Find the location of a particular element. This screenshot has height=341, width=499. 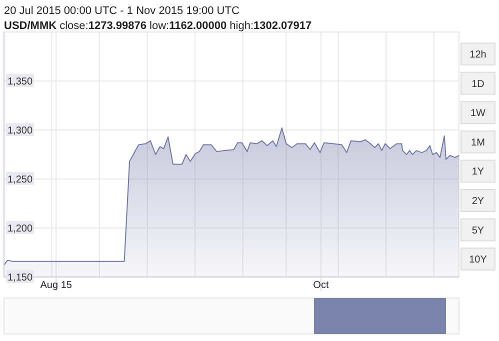

y-tick-label: 1,250 is located at coordinates (20, 180).